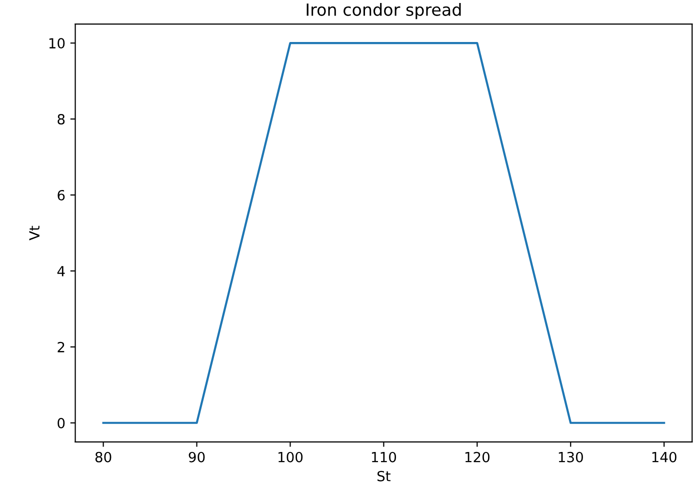 The width and height of the screenshot is (697, 501). I want to click on chart-title: Iron condor spread, so click(383, 11).